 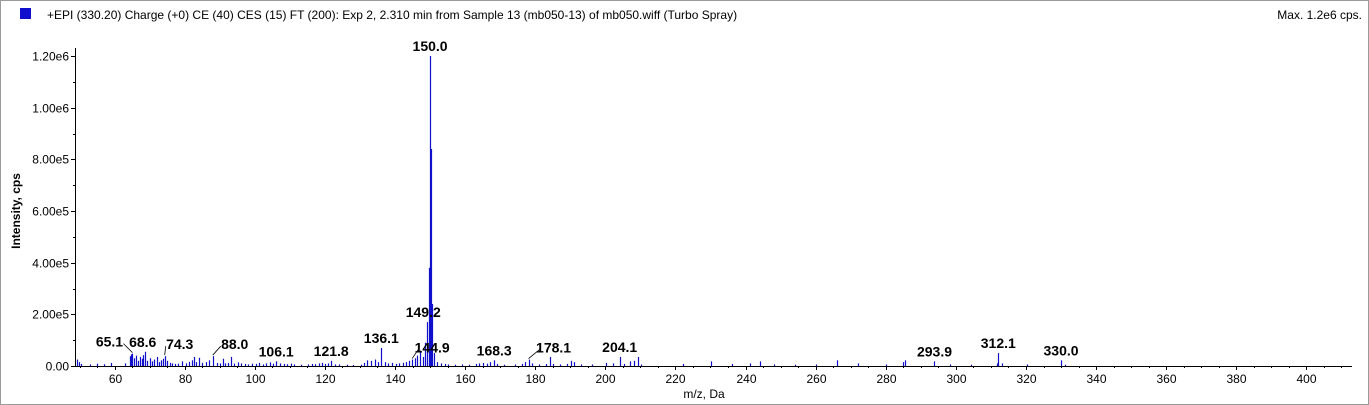 I want to click on x-tick-label: 320, so click(x=1026, y=379).